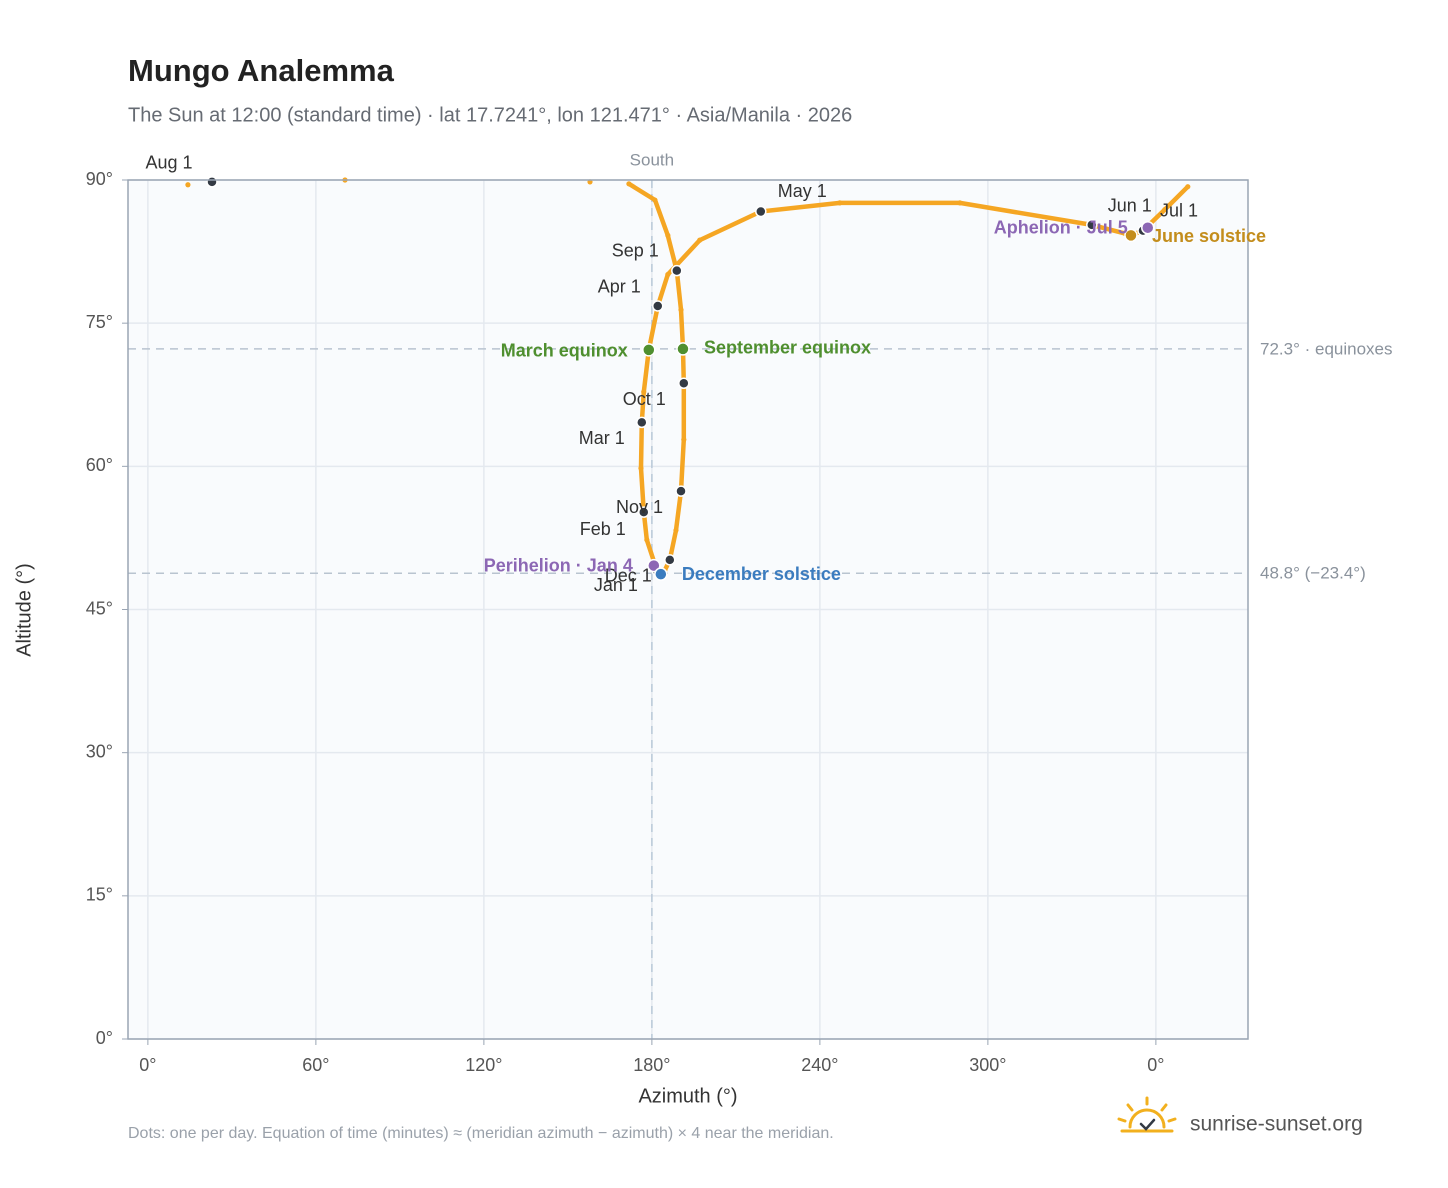 The height and width of the screenshot is (1188, 1448). I want to click on x-tick-label: 240°, so click(819, 1065).